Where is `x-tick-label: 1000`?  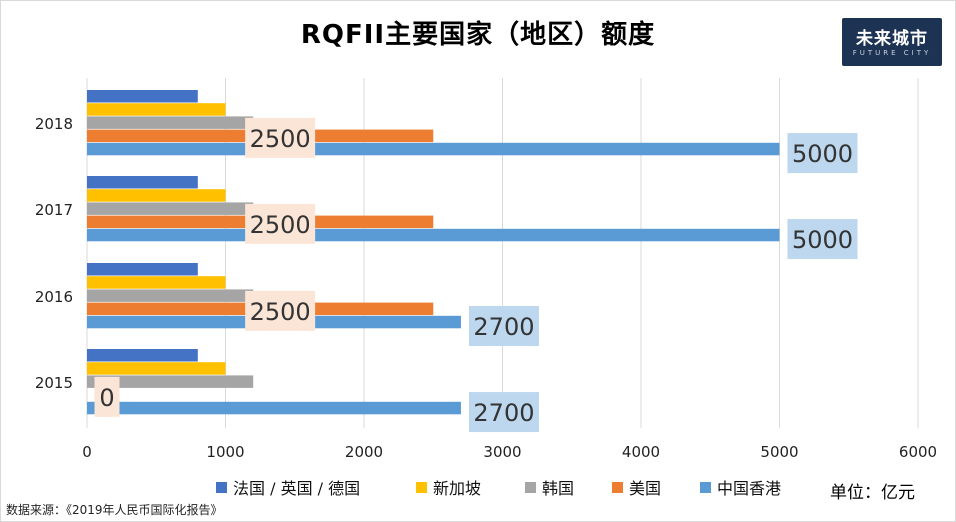 x-tick-label: 1000 is located at coordinates (225, 452).